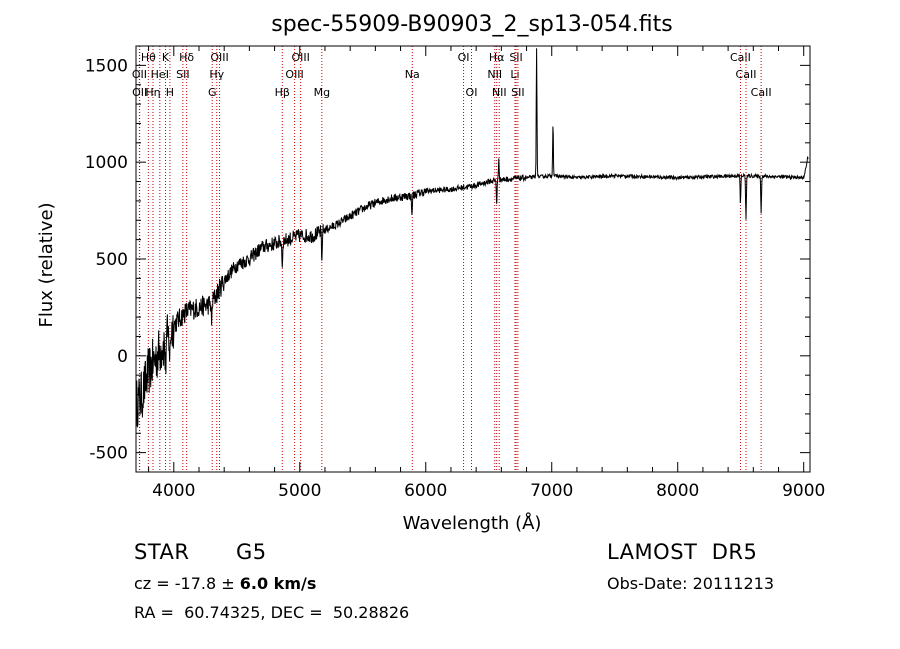 This screenshot has height=649, width=900. What do you see at coordinates (122, 357) in the screenshot?
I see `y-tick-label: 0` at bounding box center [122, 357].